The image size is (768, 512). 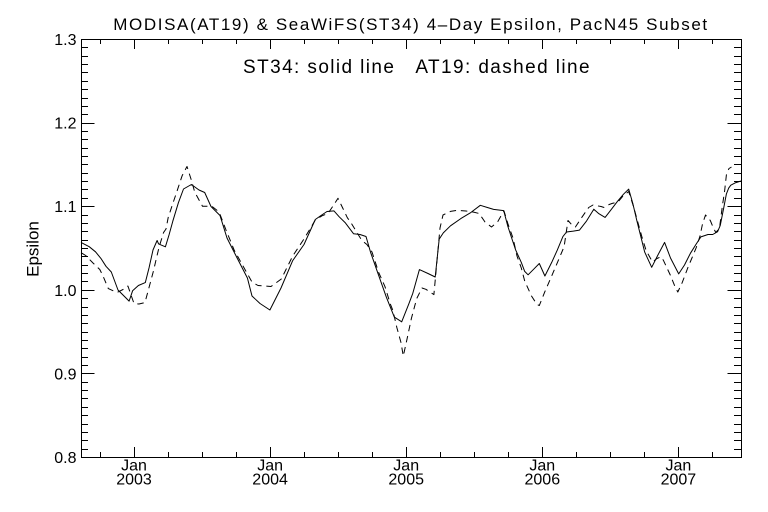 What do you see at coordinates (270, 480) in the screenshot?
I see `svg-text: 2004` at bounding box center [270, 480].